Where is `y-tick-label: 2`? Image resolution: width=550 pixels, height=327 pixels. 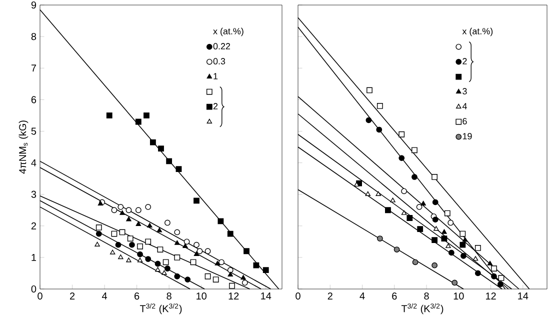
y-tick-label: 2 is located at coordinates (33, 226).